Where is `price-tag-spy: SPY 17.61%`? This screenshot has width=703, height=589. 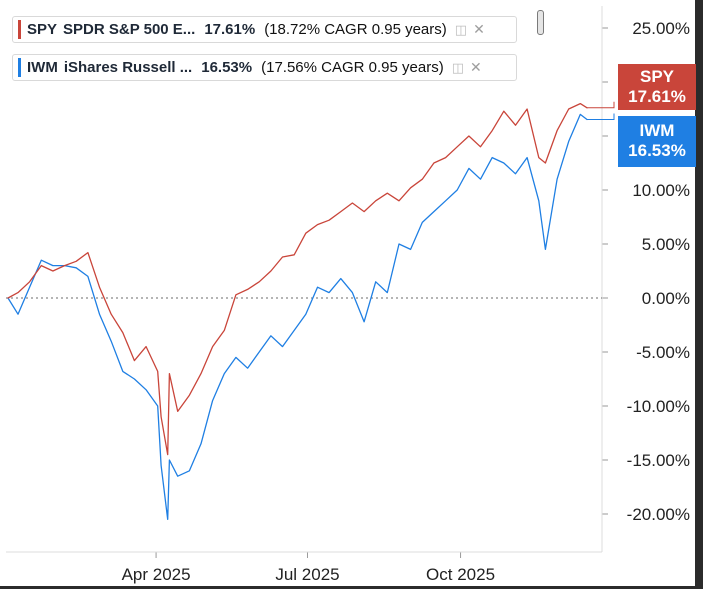
price-tag-spy: SPY 17.61% is located at coordinates (657, 87).